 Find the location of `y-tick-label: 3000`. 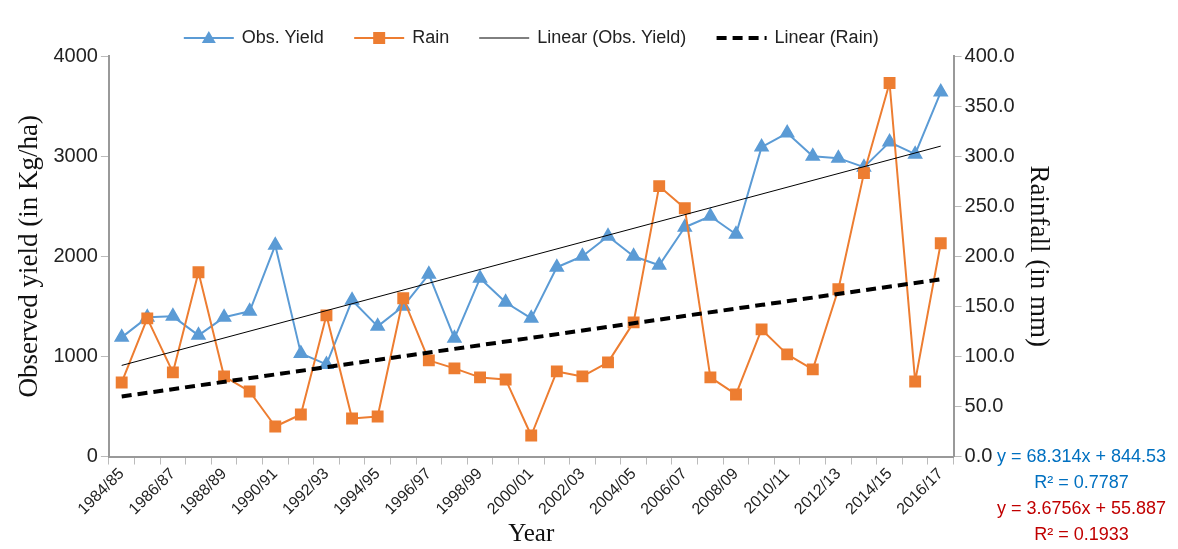

y-tick-label: 3000 is located at coordinates (75, 154).